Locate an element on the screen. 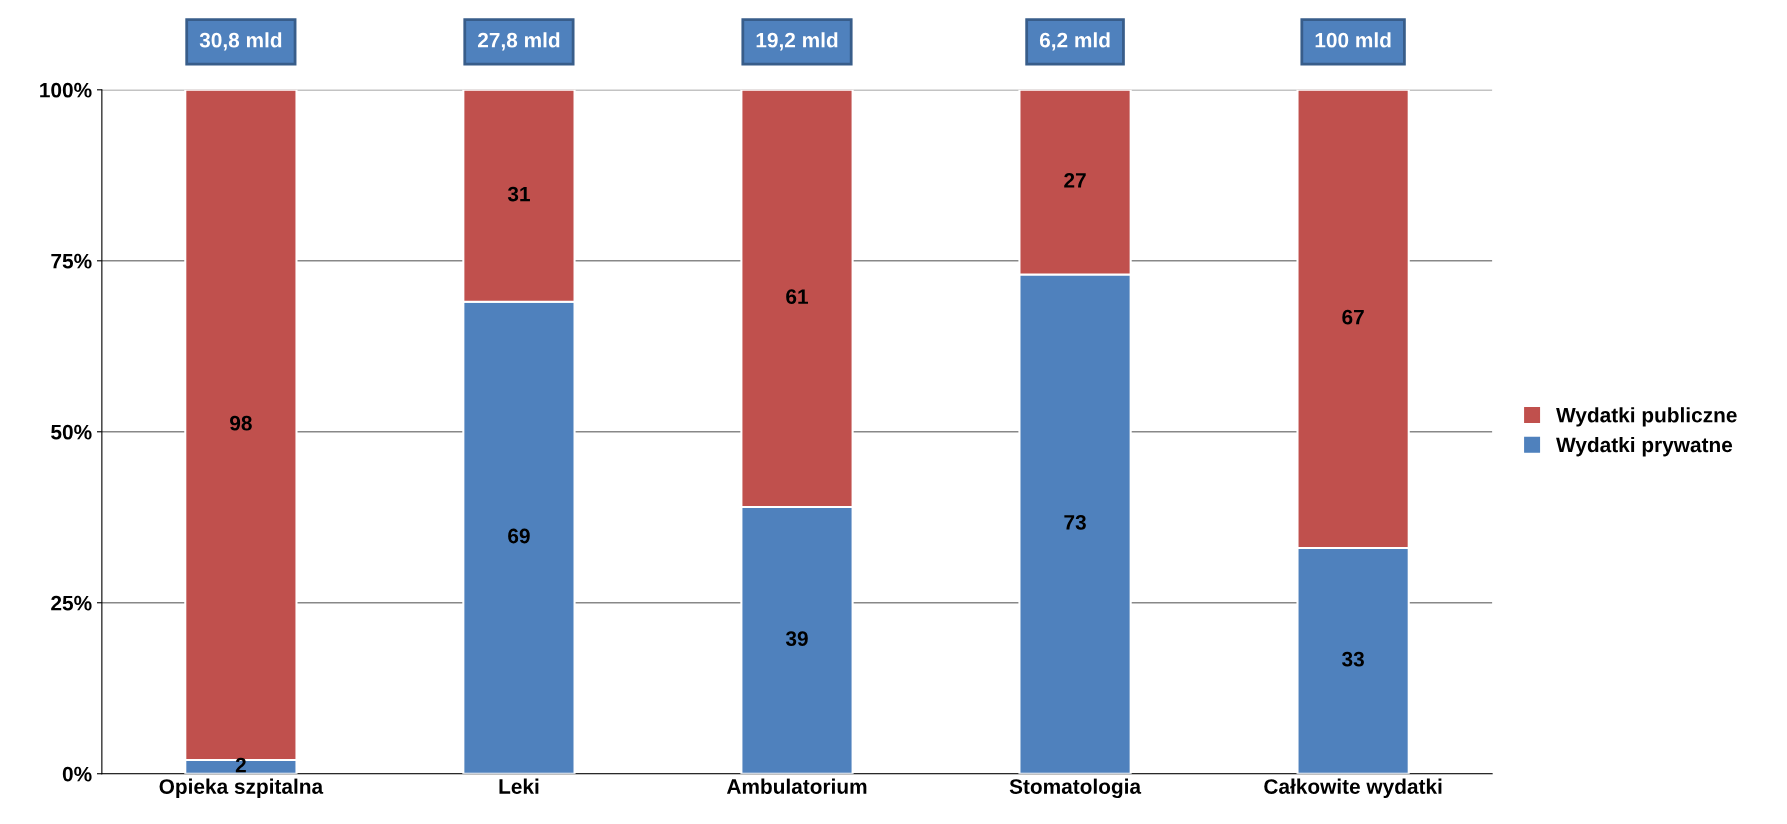  text: 100 mld is located at coordinates (1353, 40).